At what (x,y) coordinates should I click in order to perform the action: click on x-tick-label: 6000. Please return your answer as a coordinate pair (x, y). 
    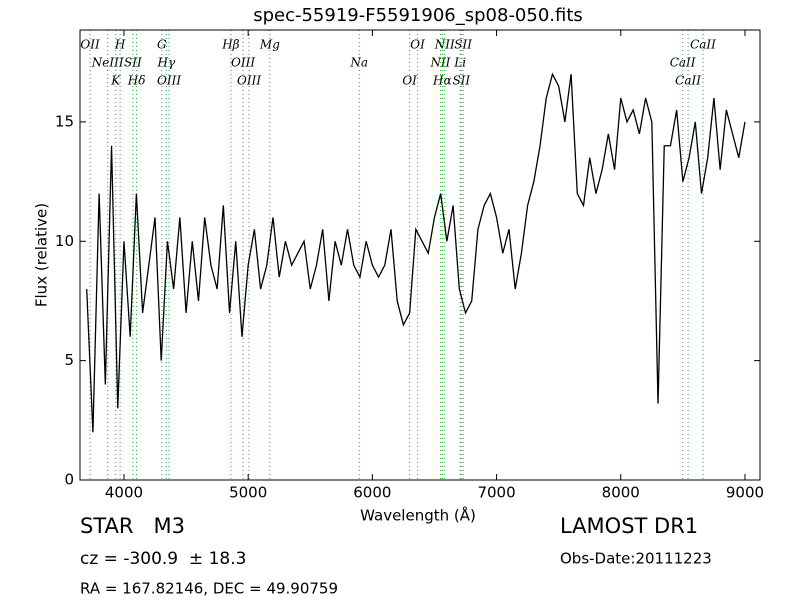
    Looking at the image, I should click on (372, 493).